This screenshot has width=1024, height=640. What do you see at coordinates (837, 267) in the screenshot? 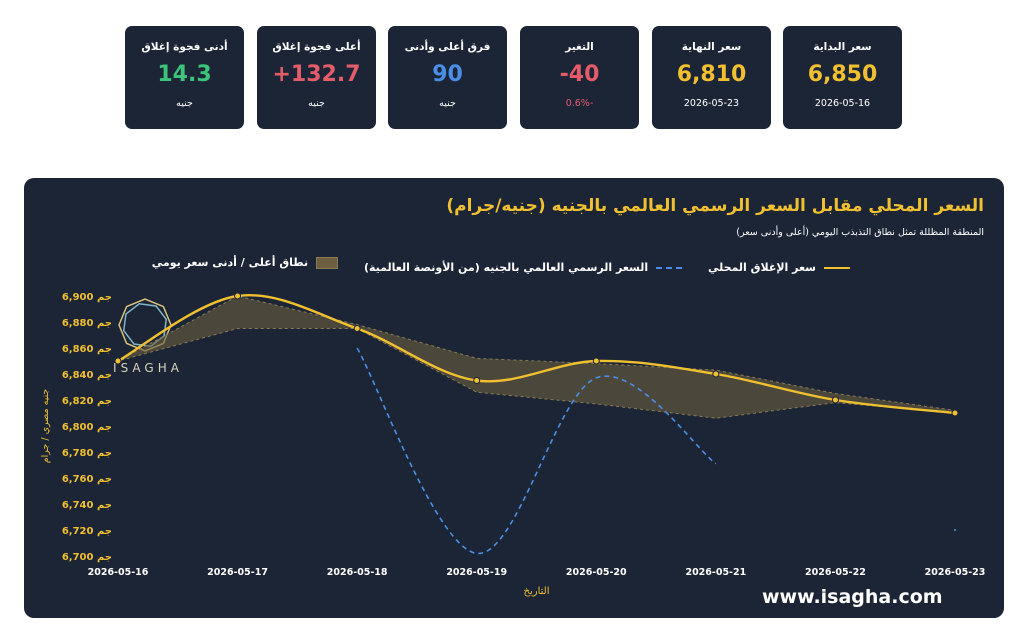
I see `legend-swatch-solid` at bounding box center [837, 267].